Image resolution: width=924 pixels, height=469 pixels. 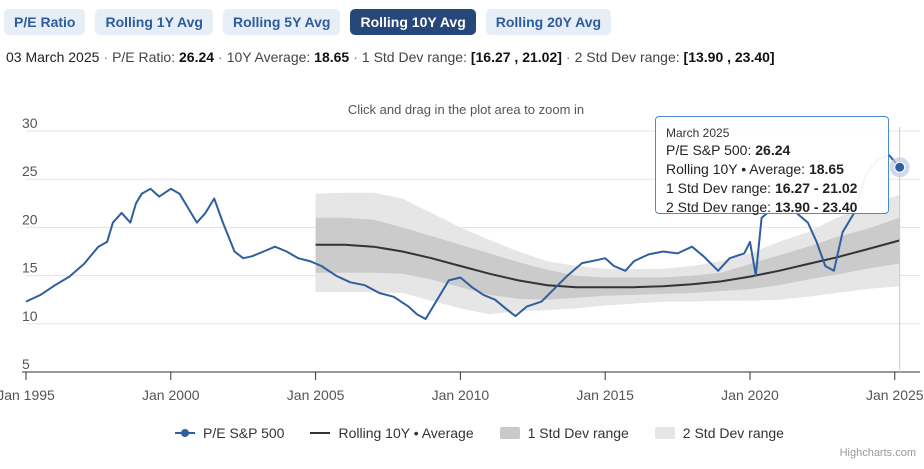 I want to click on tab-rolling-10y: Rolling 10Y Avg, so click(x=413, y=22).